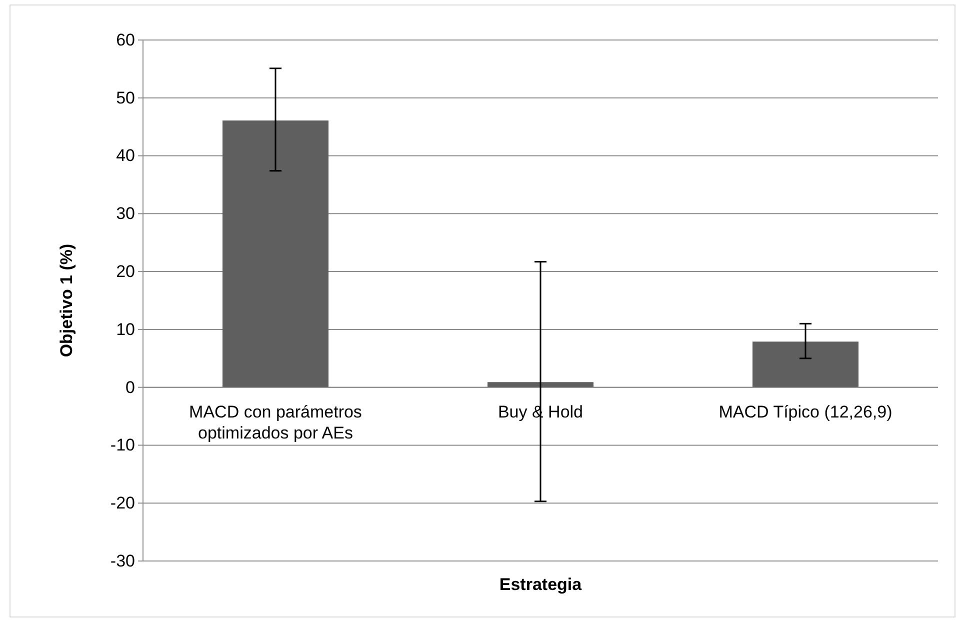 The width and height of the screenshot is (958, 620). What do you see at coordinates (125, 98) in the screenshot?
I see `y-tick-label: 50` at bounding box center [125, 98].